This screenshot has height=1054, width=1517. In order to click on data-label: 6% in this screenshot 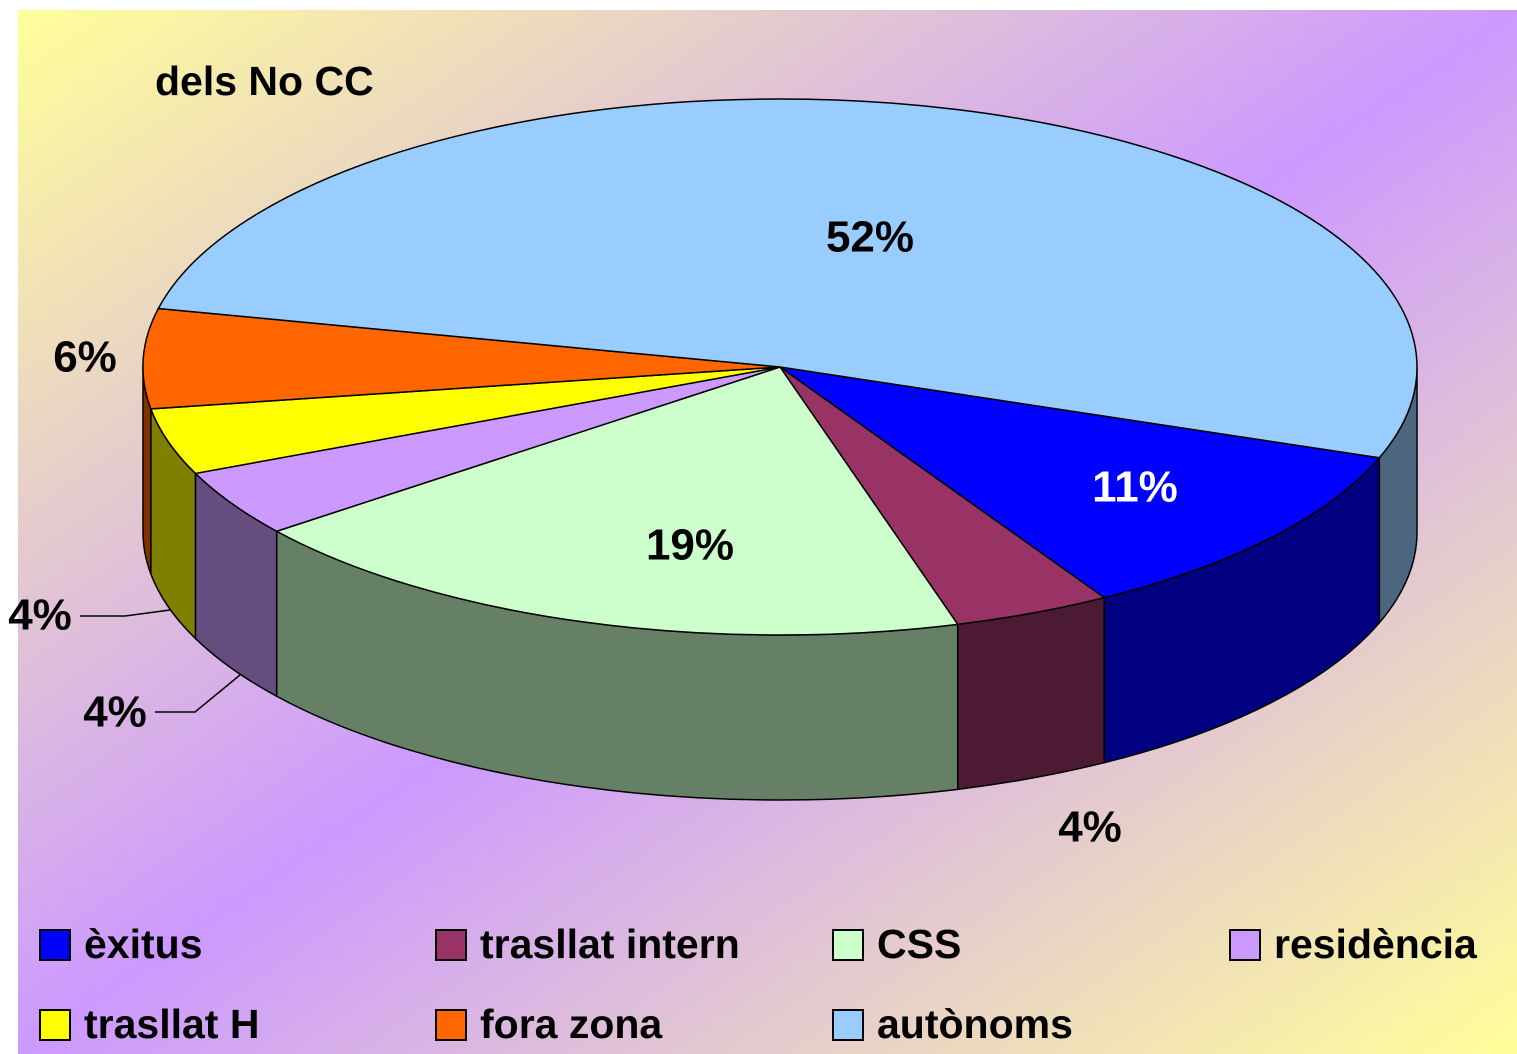, I will do `click(85, 357)`.